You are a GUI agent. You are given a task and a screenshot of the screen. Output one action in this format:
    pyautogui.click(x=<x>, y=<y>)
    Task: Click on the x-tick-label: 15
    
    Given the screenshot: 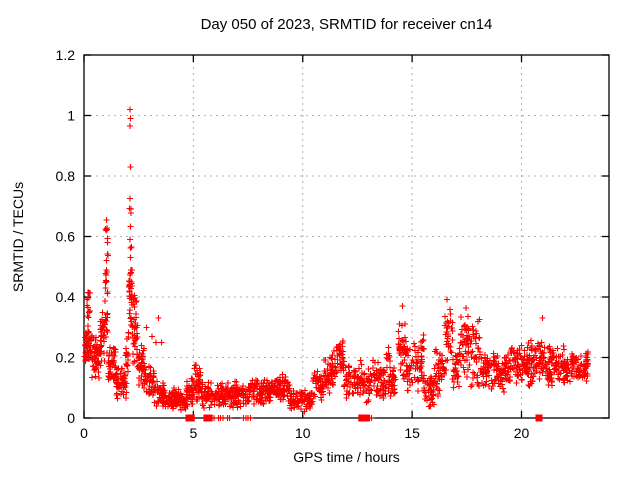 What is the action you would take?
    pyautogui.click(x=412, y=433)
    